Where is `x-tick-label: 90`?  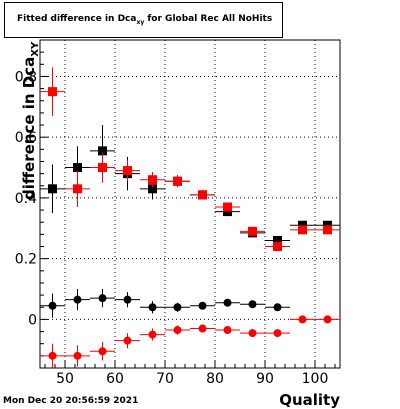 x-tick-label: 90 is located at coordinates (265, 379).